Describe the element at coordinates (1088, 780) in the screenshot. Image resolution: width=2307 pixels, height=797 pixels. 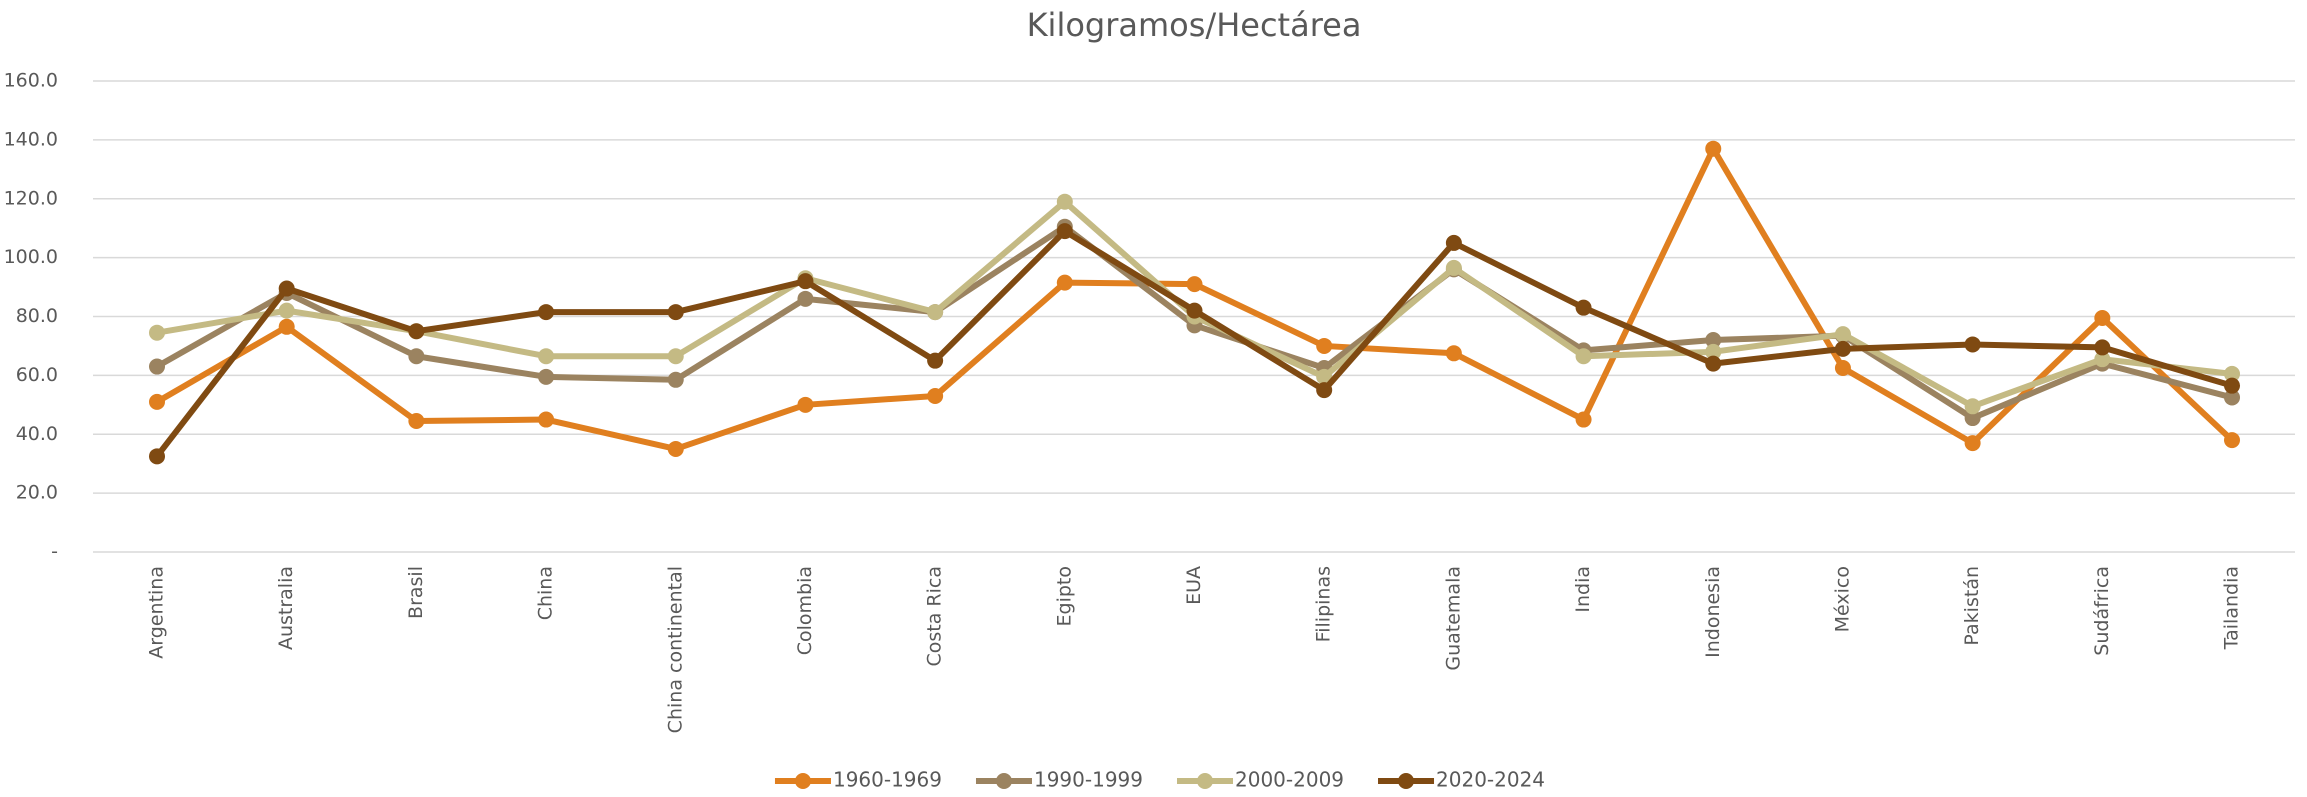
I see `legend-label: 1990-1999` at that location.